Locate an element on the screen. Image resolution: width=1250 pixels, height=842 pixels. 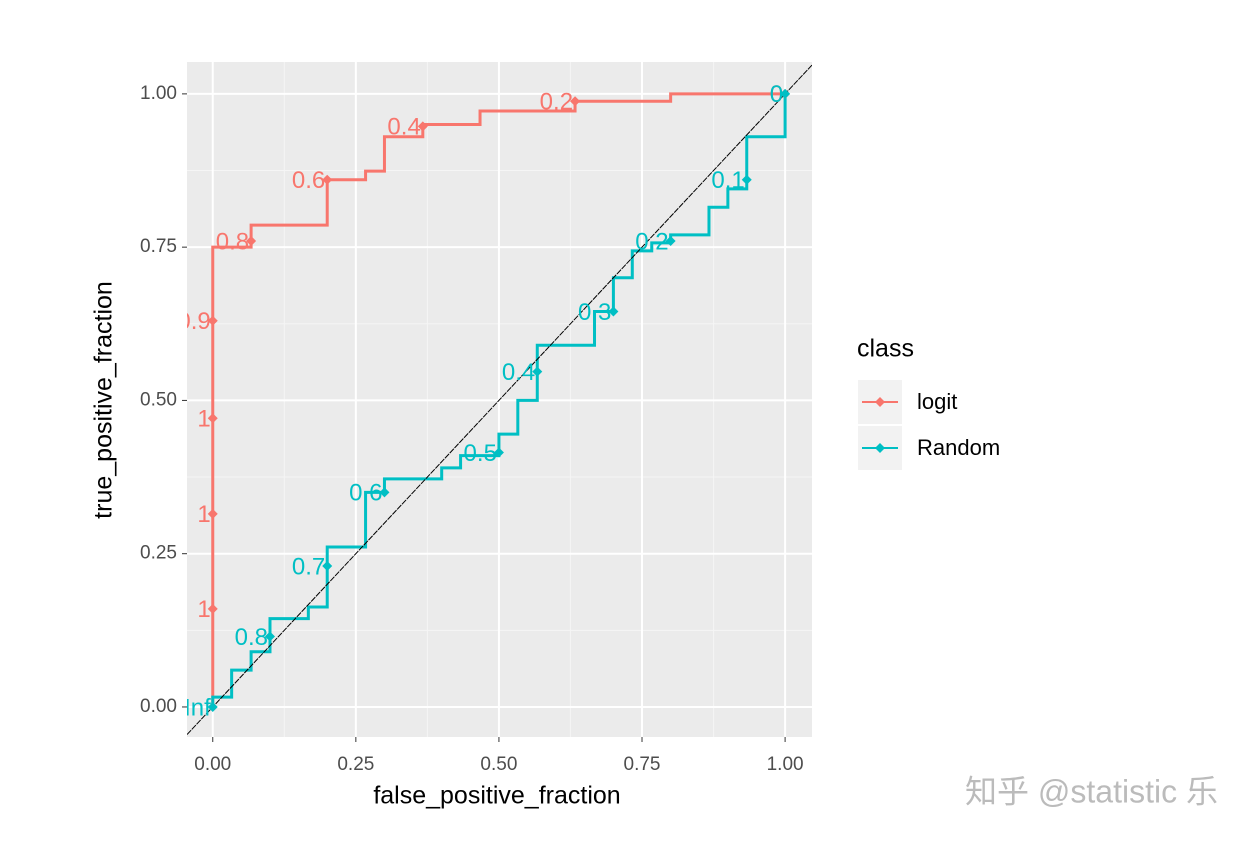
y-tick-label: 1.00 is located at coordinates (158, 93).